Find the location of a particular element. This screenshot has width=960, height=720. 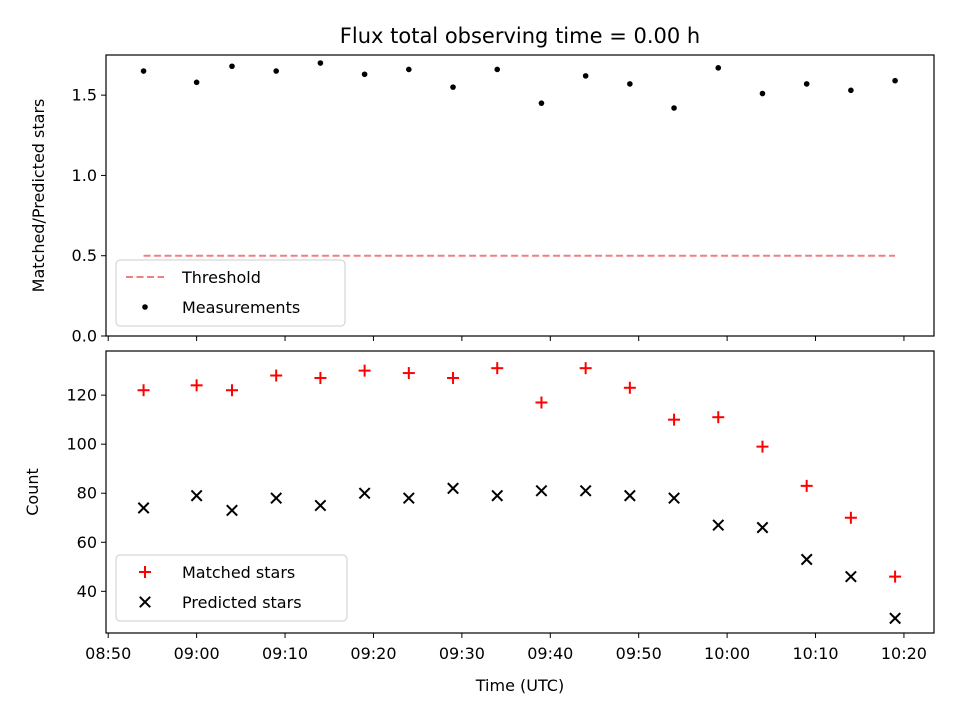

bottom-legend-matched-stars-label: Matched stars is located at coordinates (238, 572).